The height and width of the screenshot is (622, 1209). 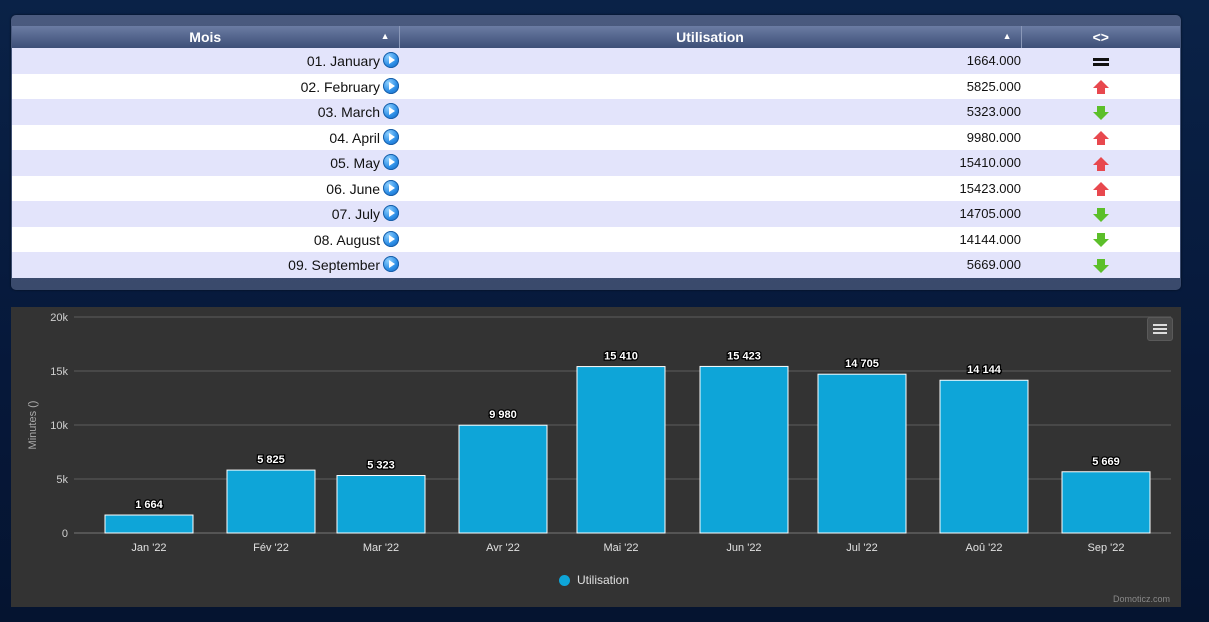 What do you see at coordinates (743, 548) in the screenshot?
I see `x-tick-label: Jun '22` at bounding box center [743, 548].